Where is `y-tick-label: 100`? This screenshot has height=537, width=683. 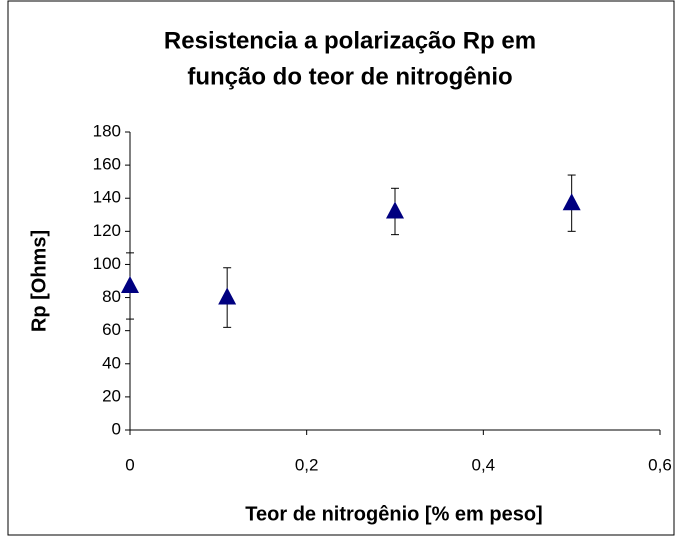
y-tick-label: 100 is located at coordinates (107, 263).